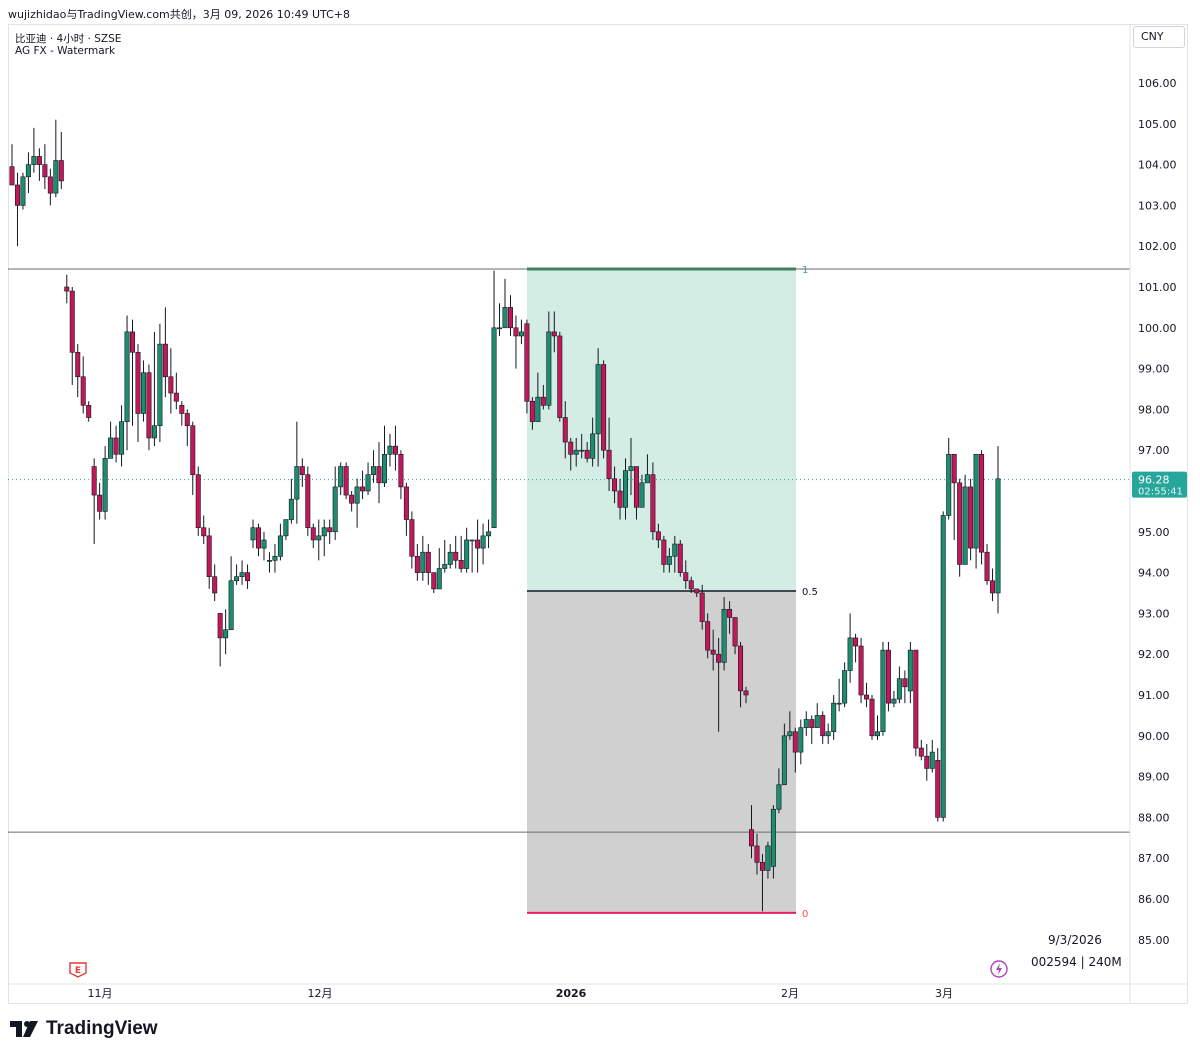 The height and width of the screenshot is (1056, 1200). I want to click on currency-button: CNY, so click(1159, 37).